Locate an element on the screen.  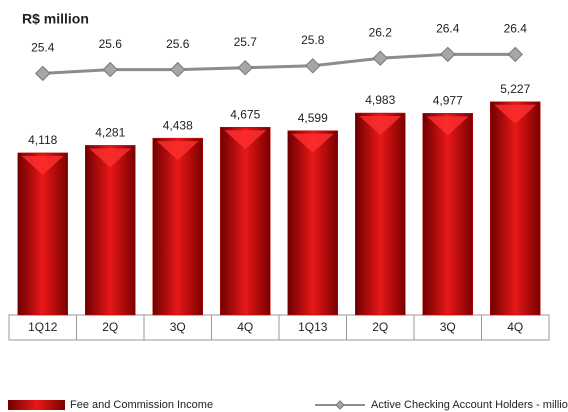
legend-label: Fee and Commission Income is located at coordinates (141, 405).